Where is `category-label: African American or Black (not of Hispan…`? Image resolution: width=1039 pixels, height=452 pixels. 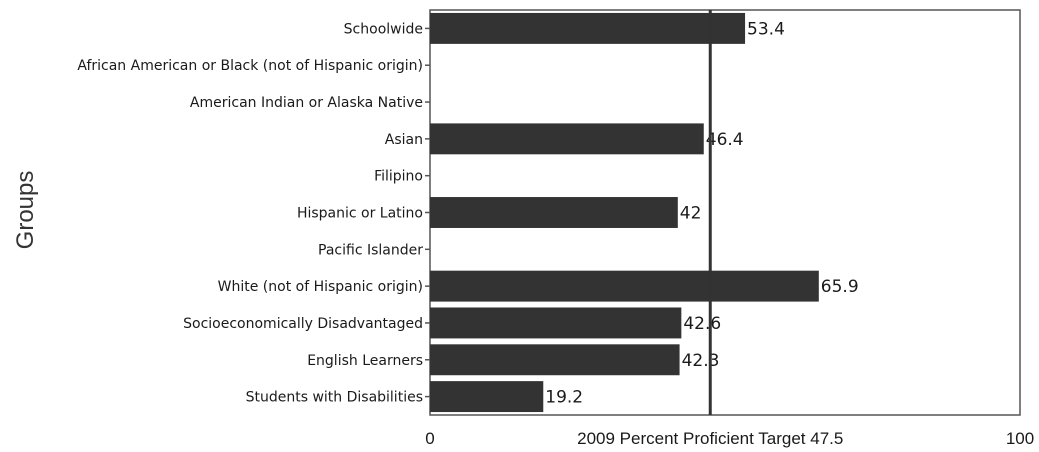 category-label: African American or Black (not of Hispan… is located at coordinates (250, 66).